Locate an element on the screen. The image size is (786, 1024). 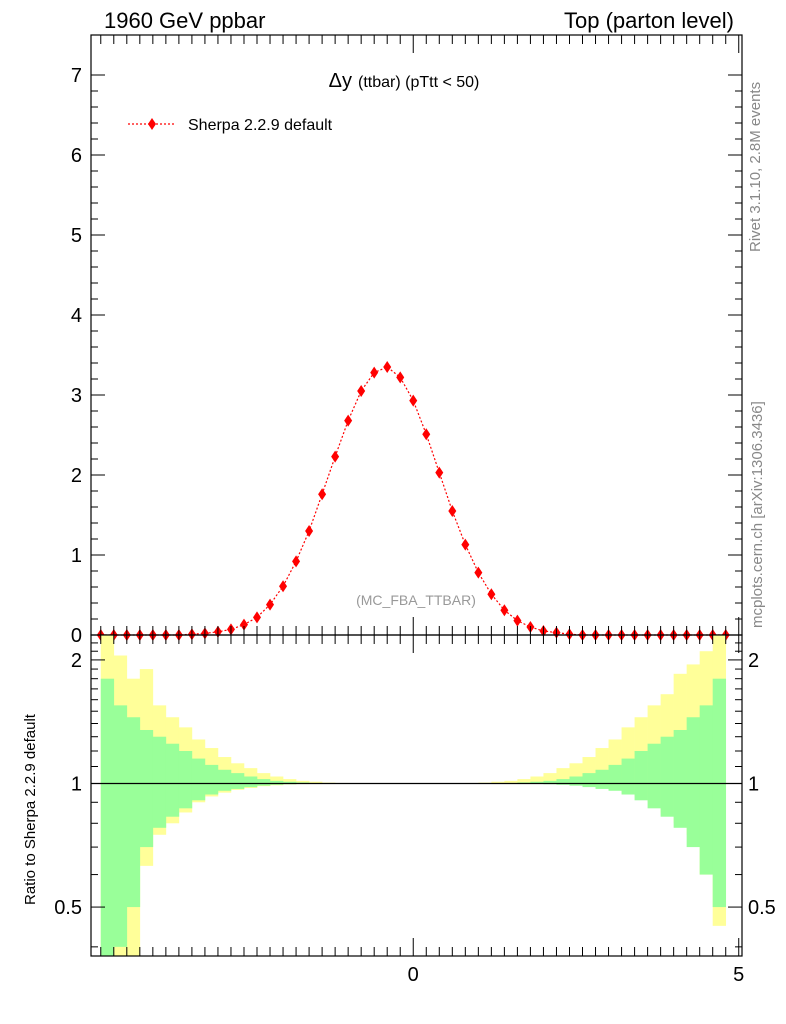
main-ytick-label: 3 is located at coordinates (76, 396).